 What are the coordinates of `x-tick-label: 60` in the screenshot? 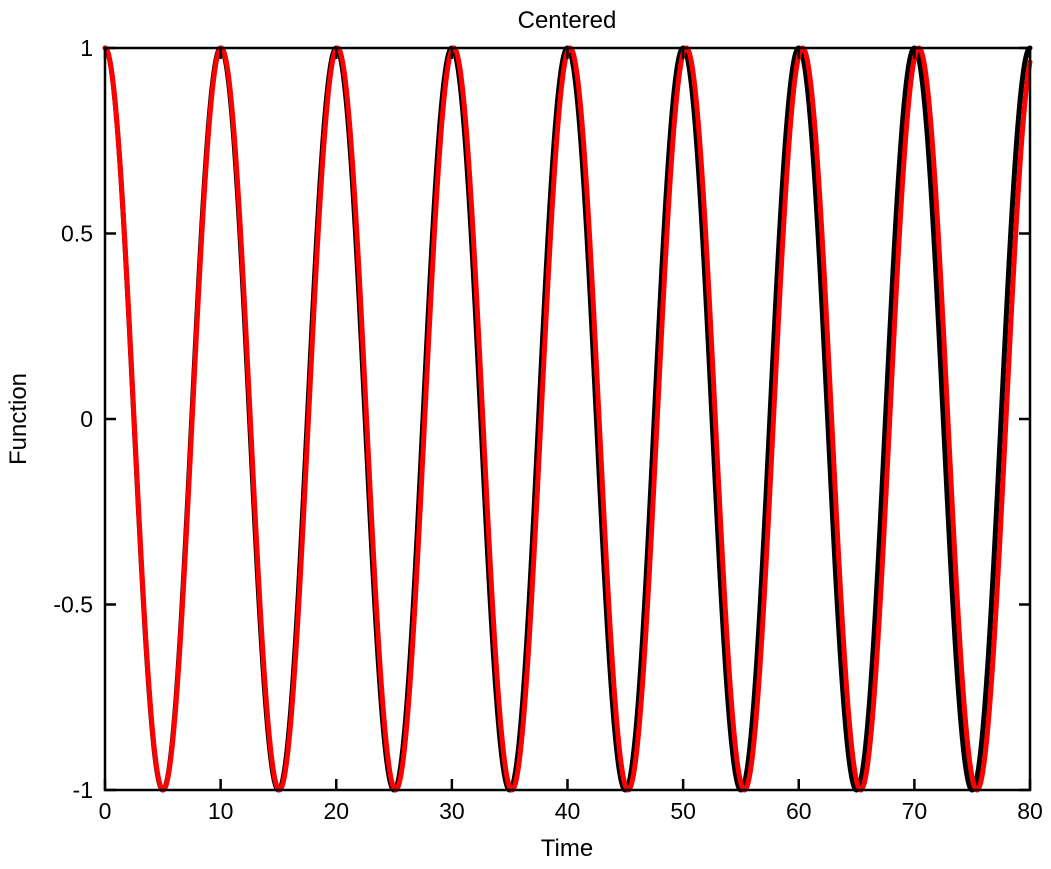 It's located at (799, 811).